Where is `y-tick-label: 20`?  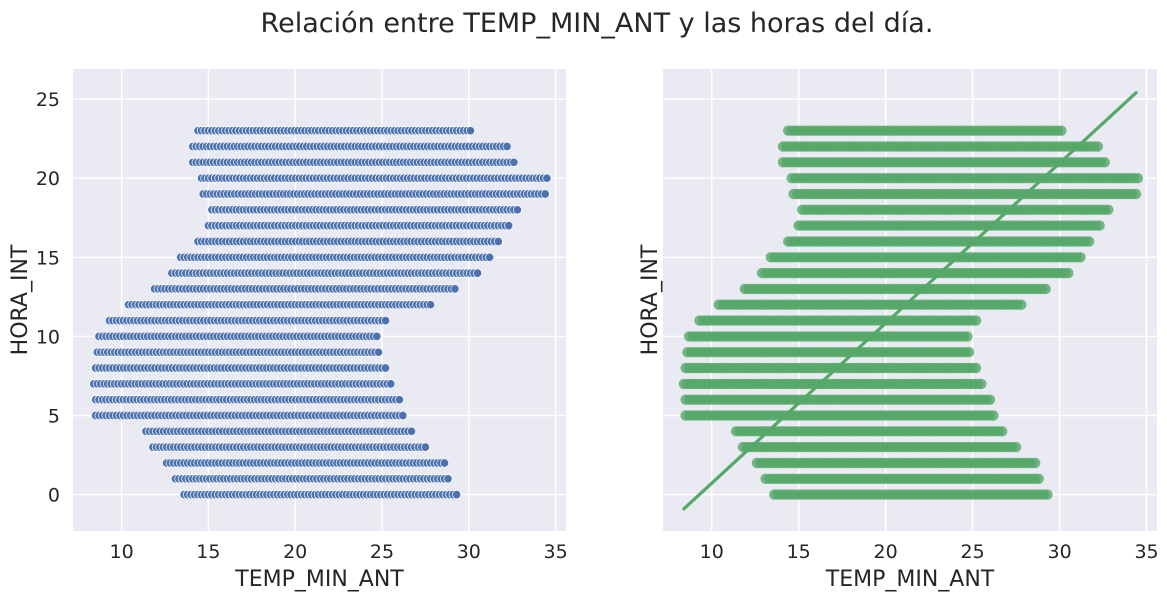
y-tick-label: 20 is located at coordinates (48, 179).